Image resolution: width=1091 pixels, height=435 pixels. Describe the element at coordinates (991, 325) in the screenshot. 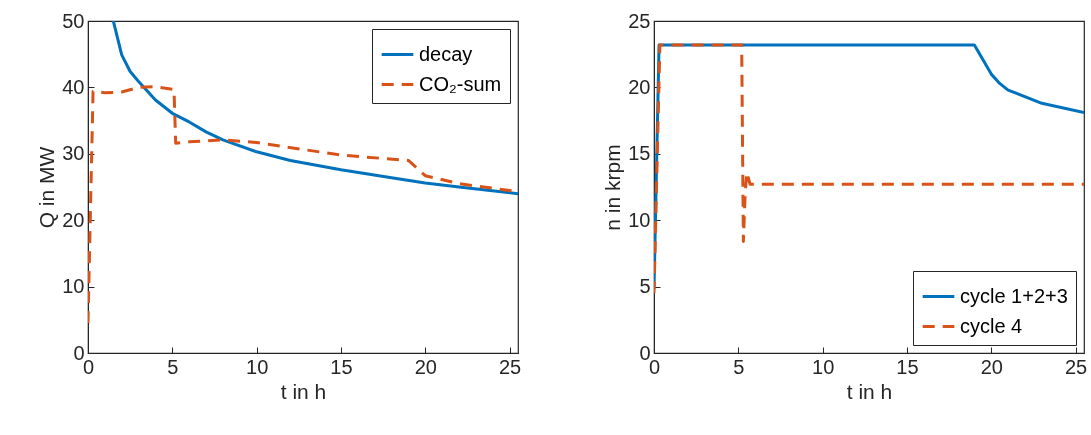

I see `legend-label: cycle 4` at that location.